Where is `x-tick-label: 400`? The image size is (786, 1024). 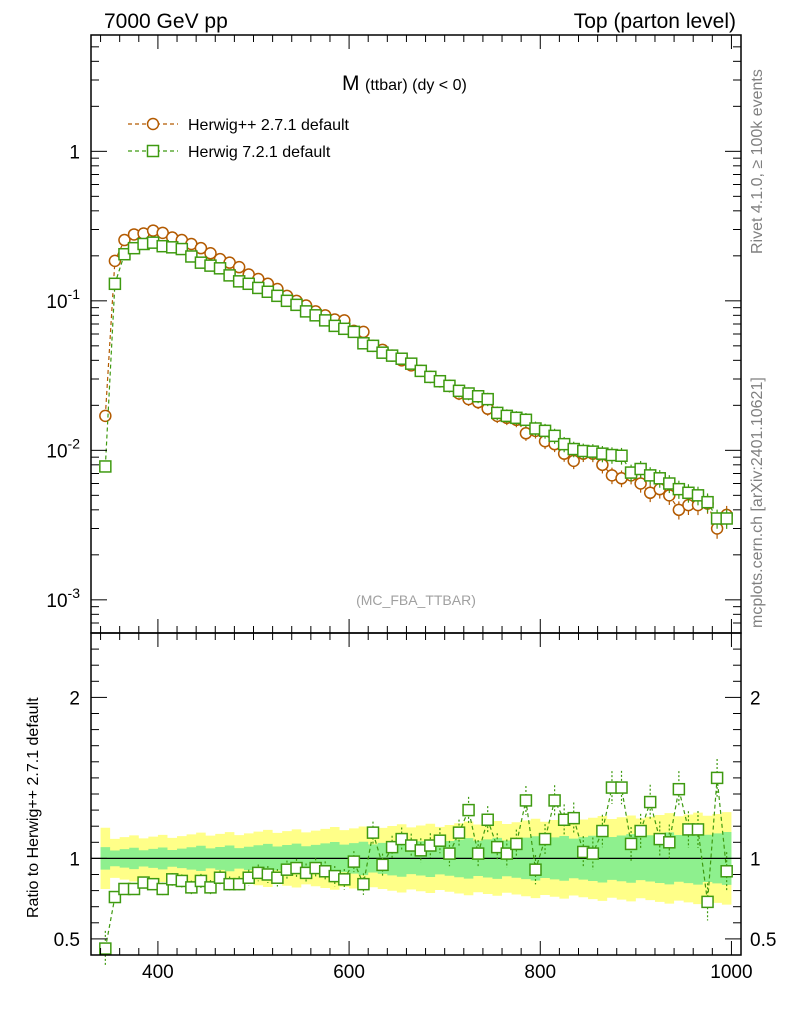 x-tick-label: 400 is located at coordinates (158, 972).